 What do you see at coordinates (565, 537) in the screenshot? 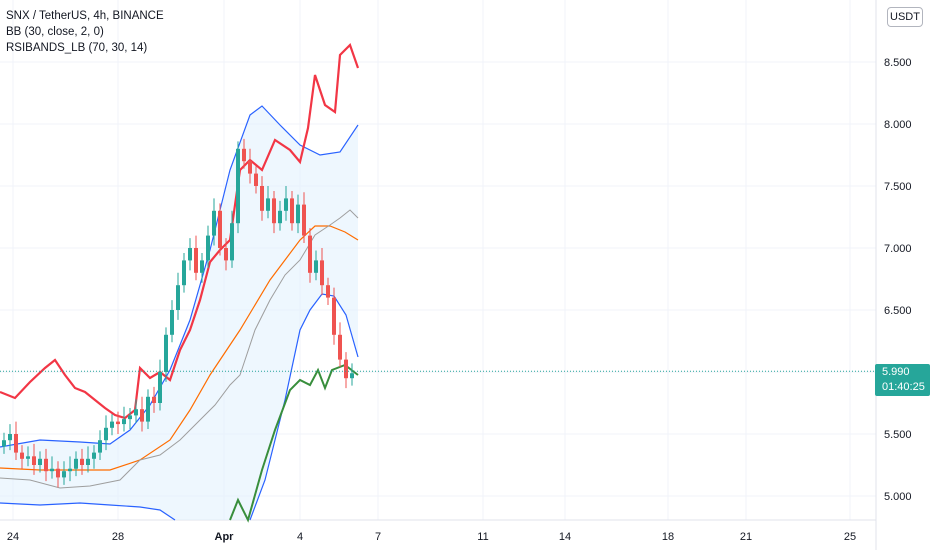
I see `time-tick-label: 14` at bounding box center [565, 537].